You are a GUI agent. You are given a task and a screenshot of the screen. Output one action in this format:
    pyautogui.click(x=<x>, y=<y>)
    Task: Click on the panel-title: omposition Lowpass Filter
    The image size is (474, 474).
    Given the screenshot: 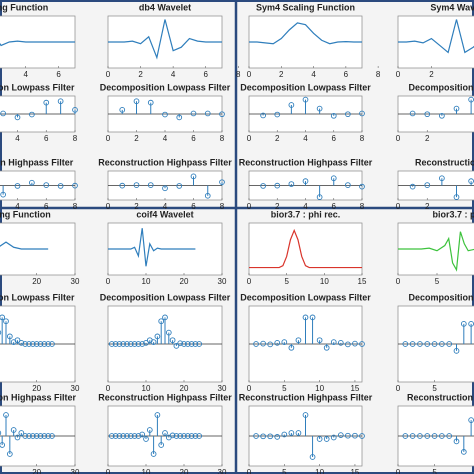 What is the action you would take?
    pyautogui.click(x=37, y=297)
    